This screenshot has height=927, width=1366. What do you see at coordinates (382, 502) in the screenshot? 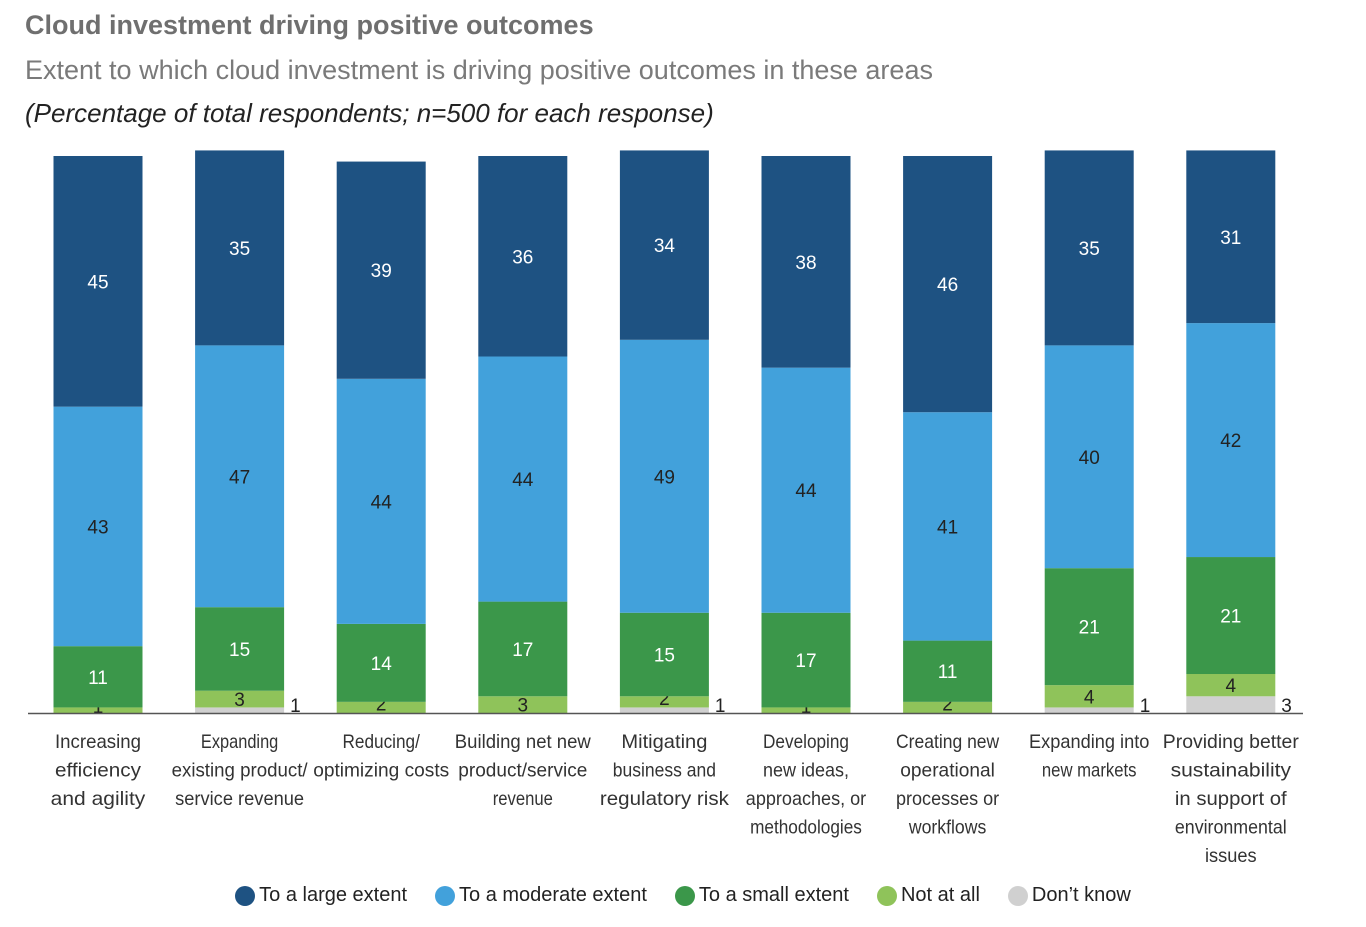
I see `data-label-to-a-moderate-extent-2: 44` at bounding box center [382, 502].